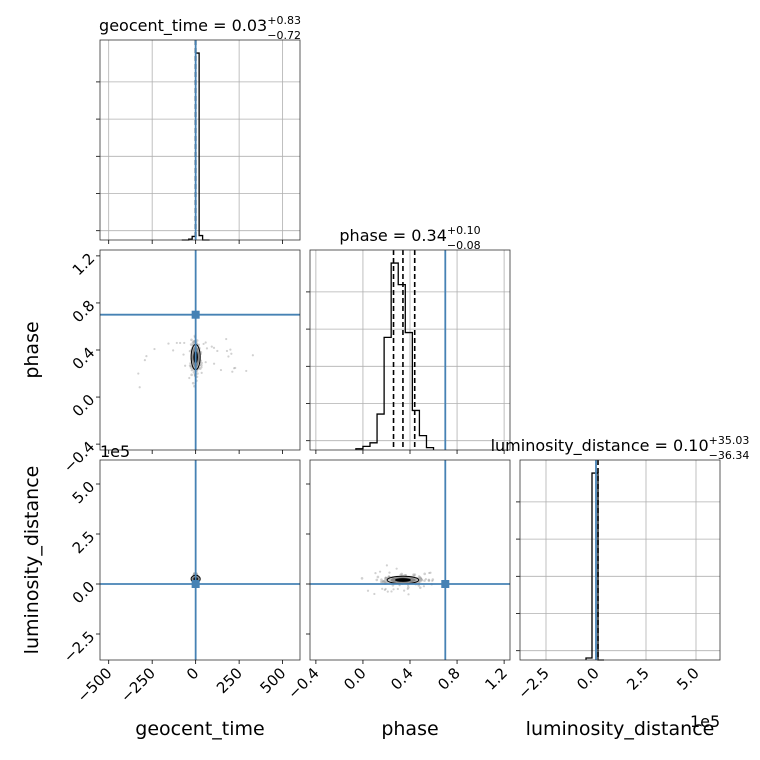  What do you see at coordinates (138, 685) in the screenshot?
I see `tick-label-x-geocent_time: −250` at bounding box center [138, 685].